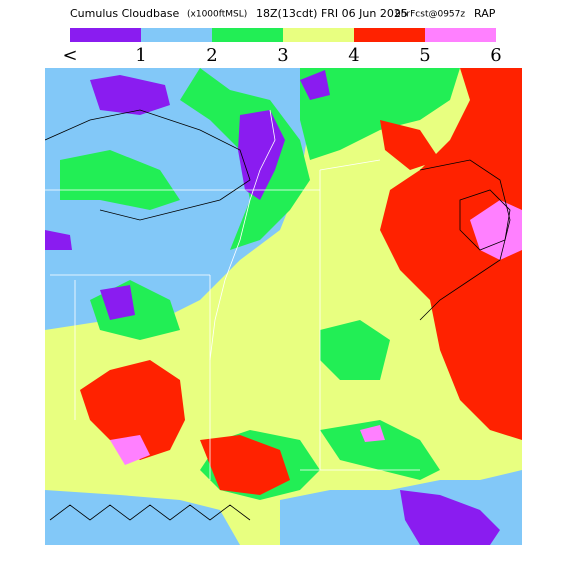 This screenshot has width=568, height=568. I want to click on colorbar, so click(283, 35).